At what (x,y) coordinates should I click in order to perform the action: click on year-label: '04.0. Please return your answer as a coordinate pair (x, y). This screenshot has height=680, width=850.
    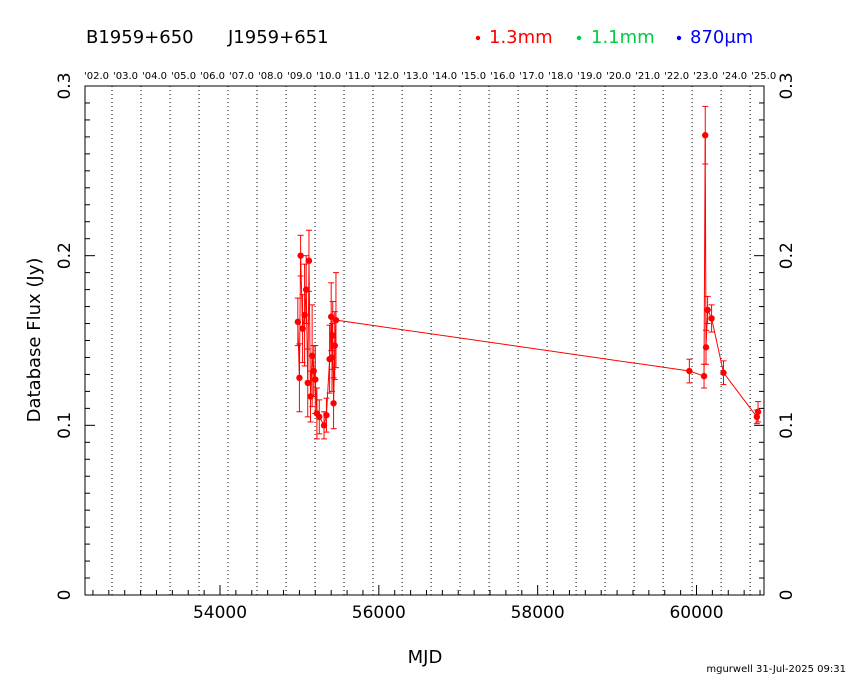
    Looking at the image, I should click on (154, 76).